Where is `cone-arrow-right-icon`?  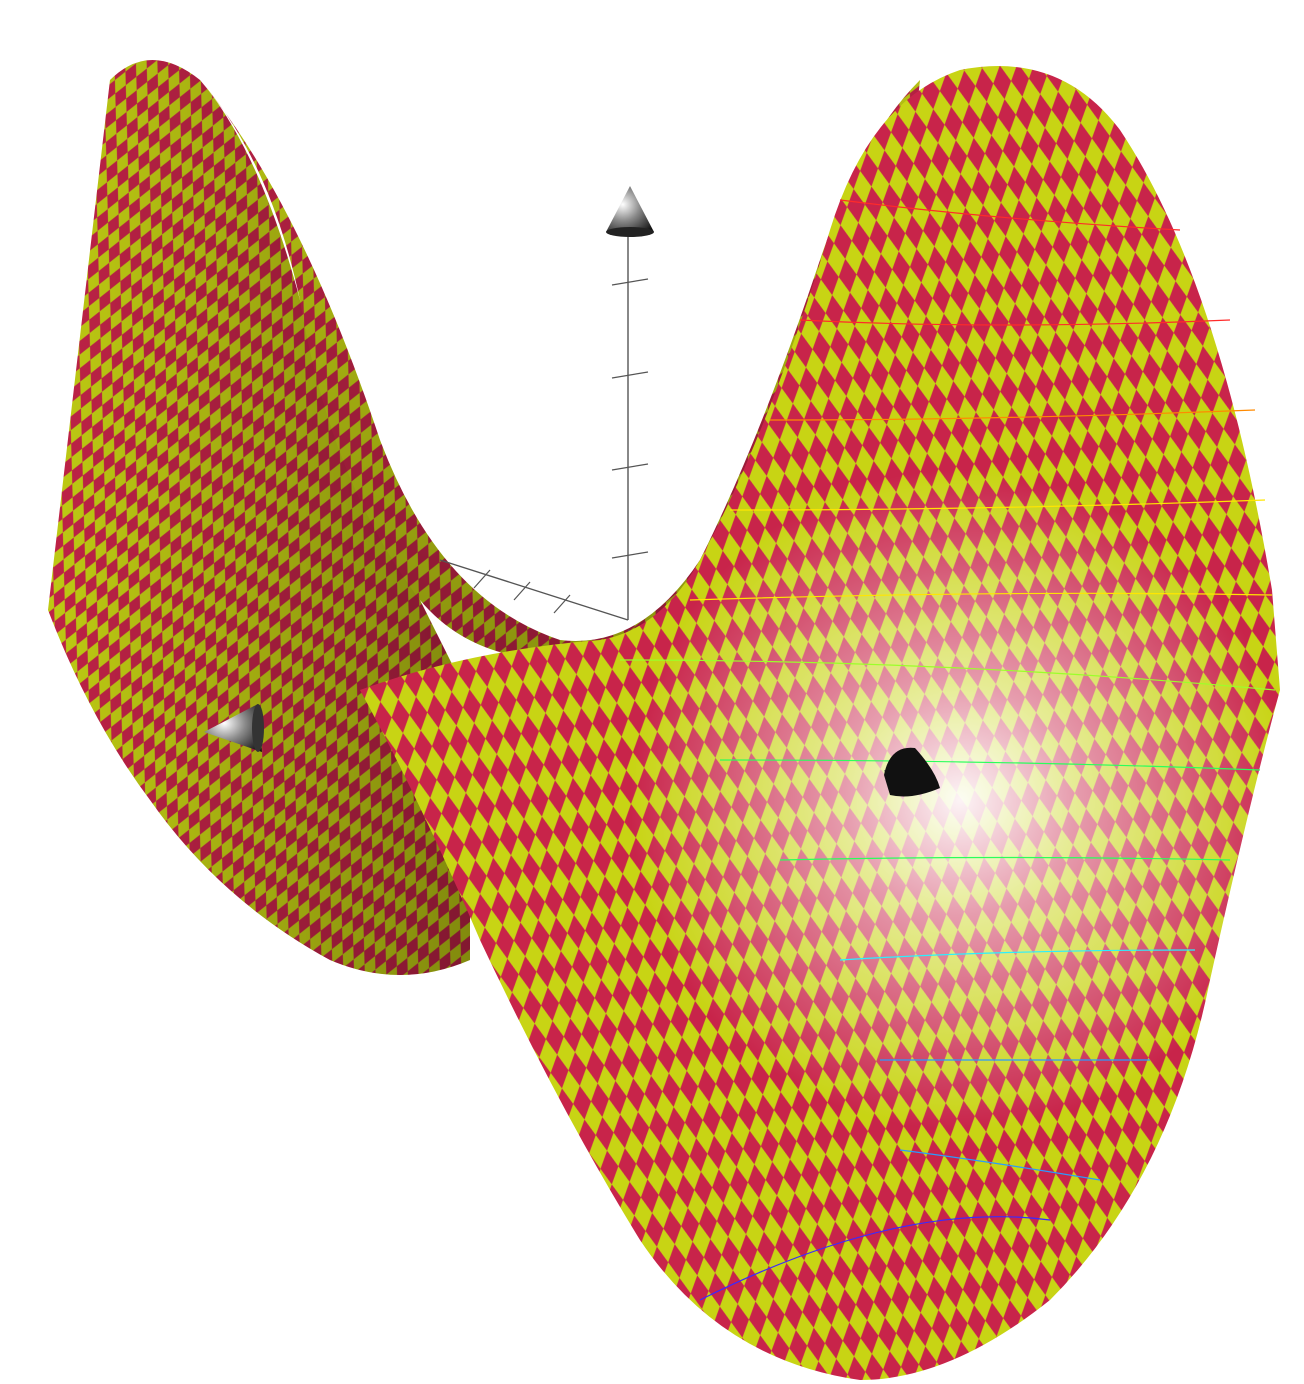 cone-arrow-right-icon is located at coordinates (912, 772).